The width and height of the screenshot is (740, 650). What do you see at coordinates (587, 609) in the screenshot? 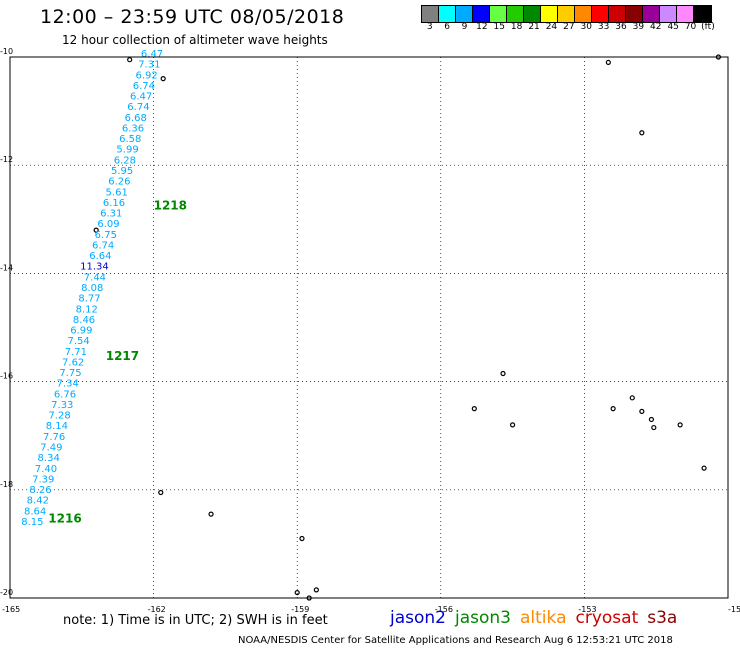
I see `lon-tick-label: -153` at bounding box center [587, 609].